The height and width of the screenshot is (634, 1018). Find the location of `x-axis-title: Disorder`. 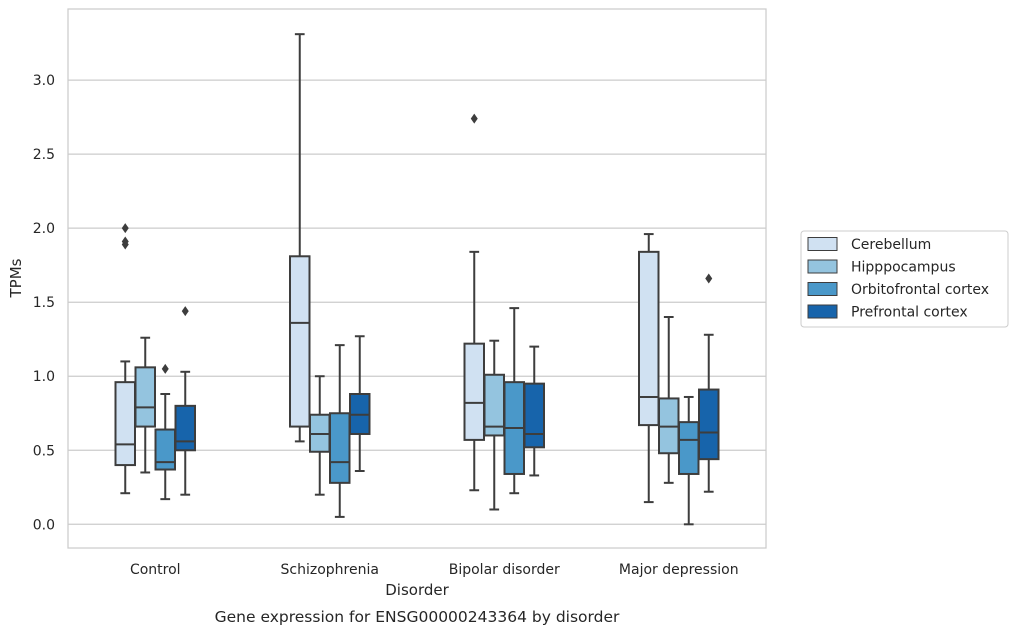

x-axis-title: Disorder is located at coordinates (417, 590).